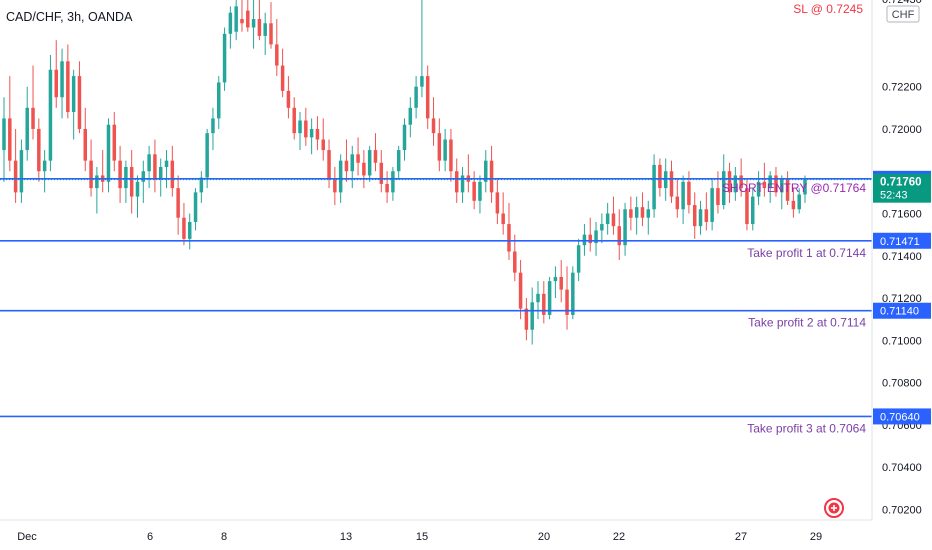  Describe the element at coordinates (807, 323) in the screenshot. I see `take-profit-label: Take profit 2 at 0.7114` at that location.